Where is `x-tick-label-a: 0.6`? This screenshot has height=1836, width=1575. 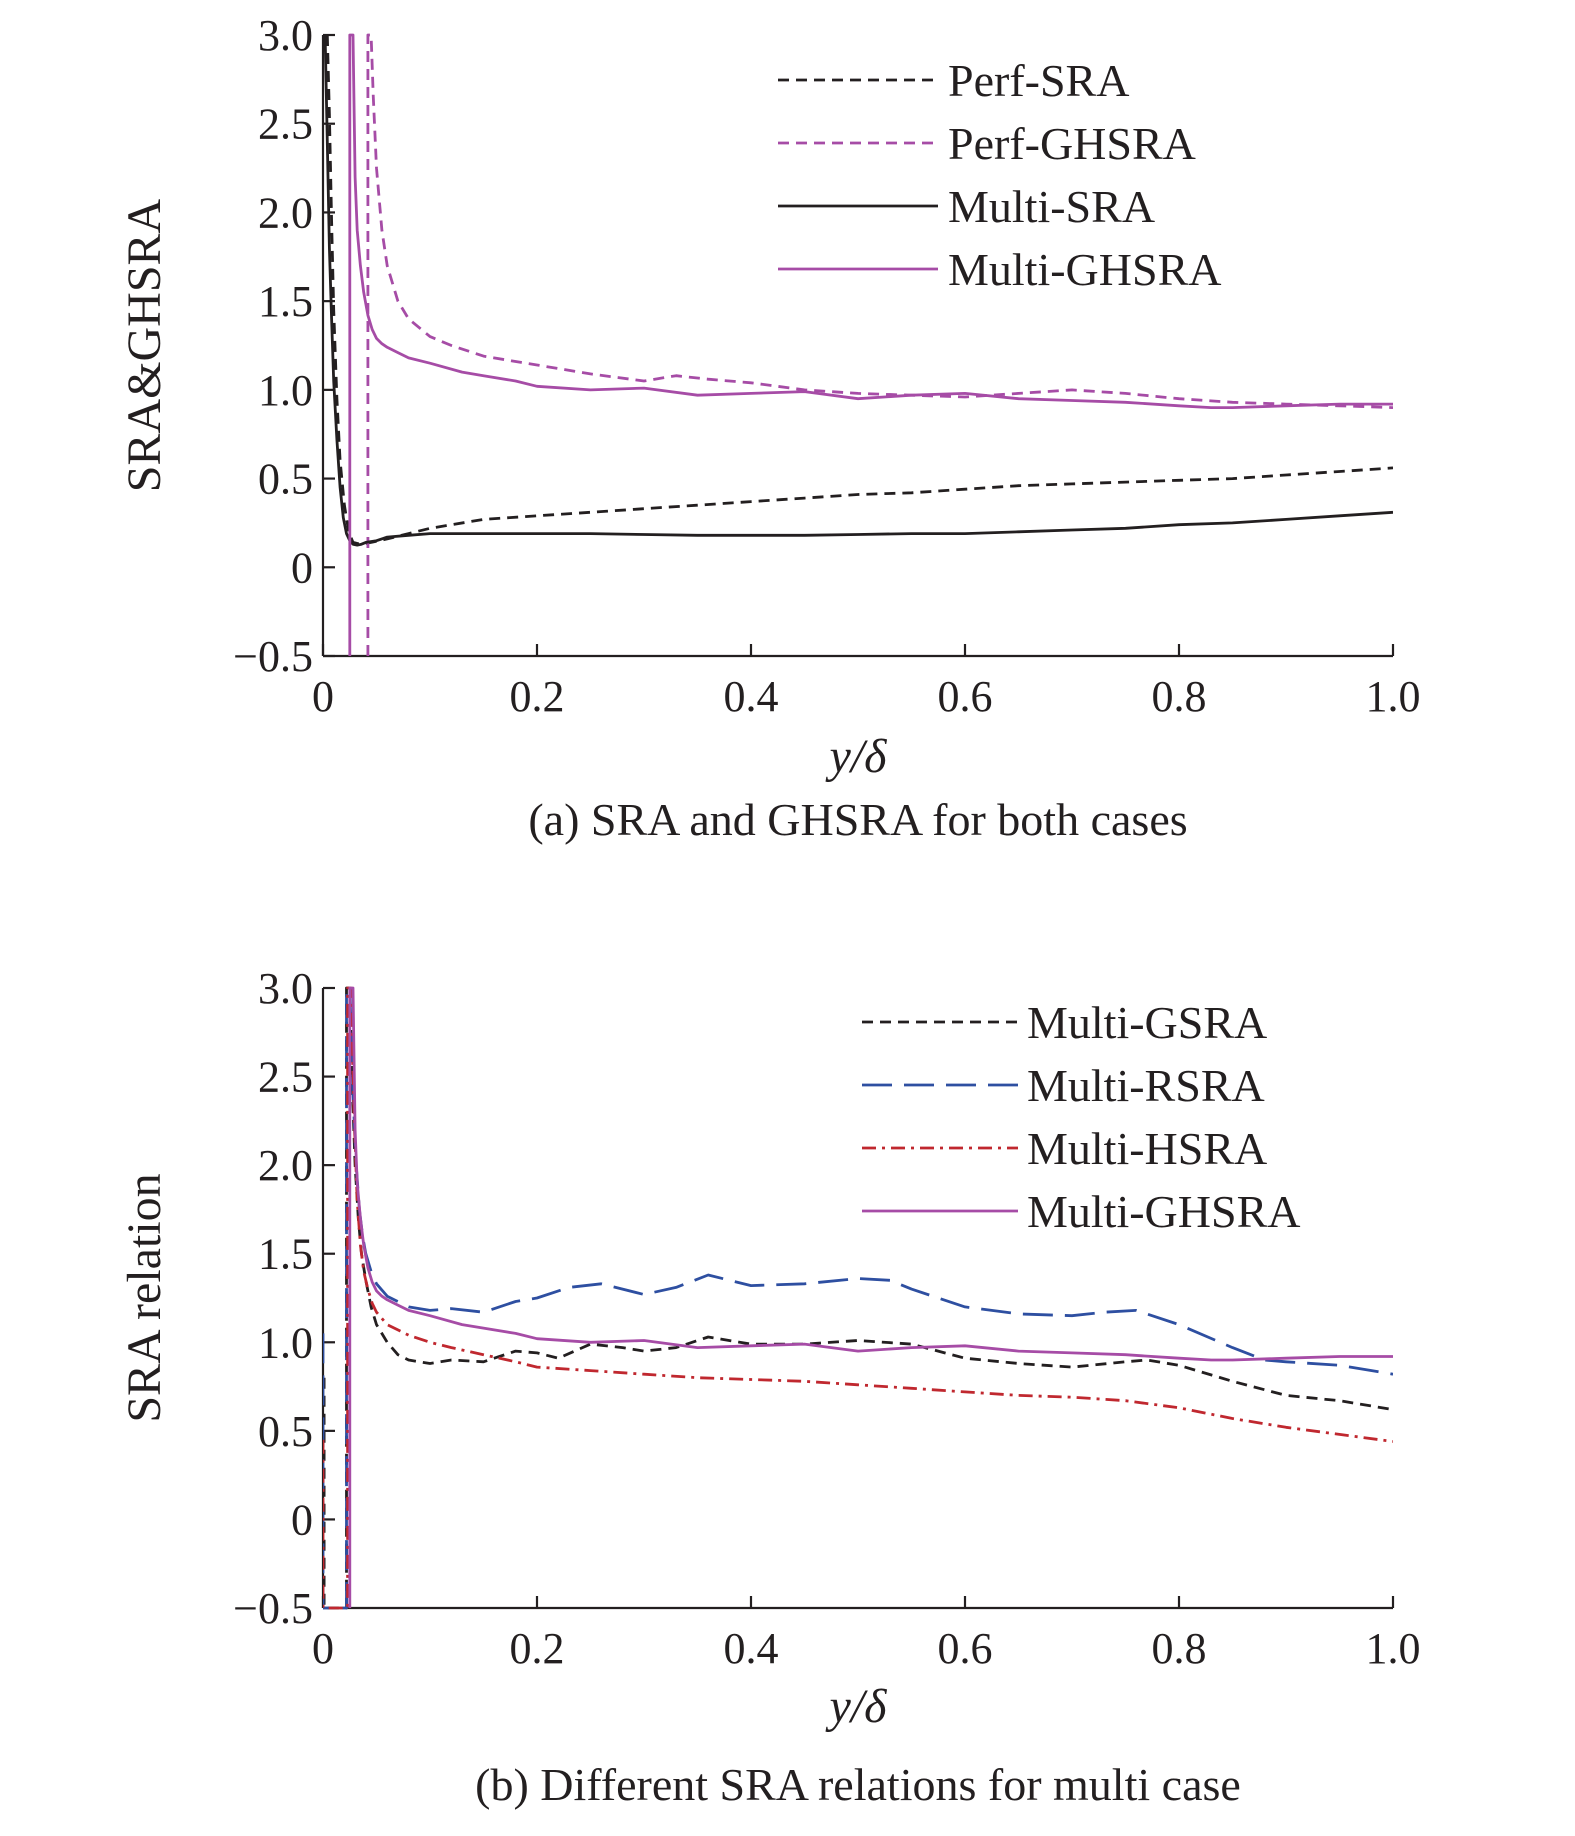 x-tick-label-a: 0.6 is located at coordinates (965, 696).